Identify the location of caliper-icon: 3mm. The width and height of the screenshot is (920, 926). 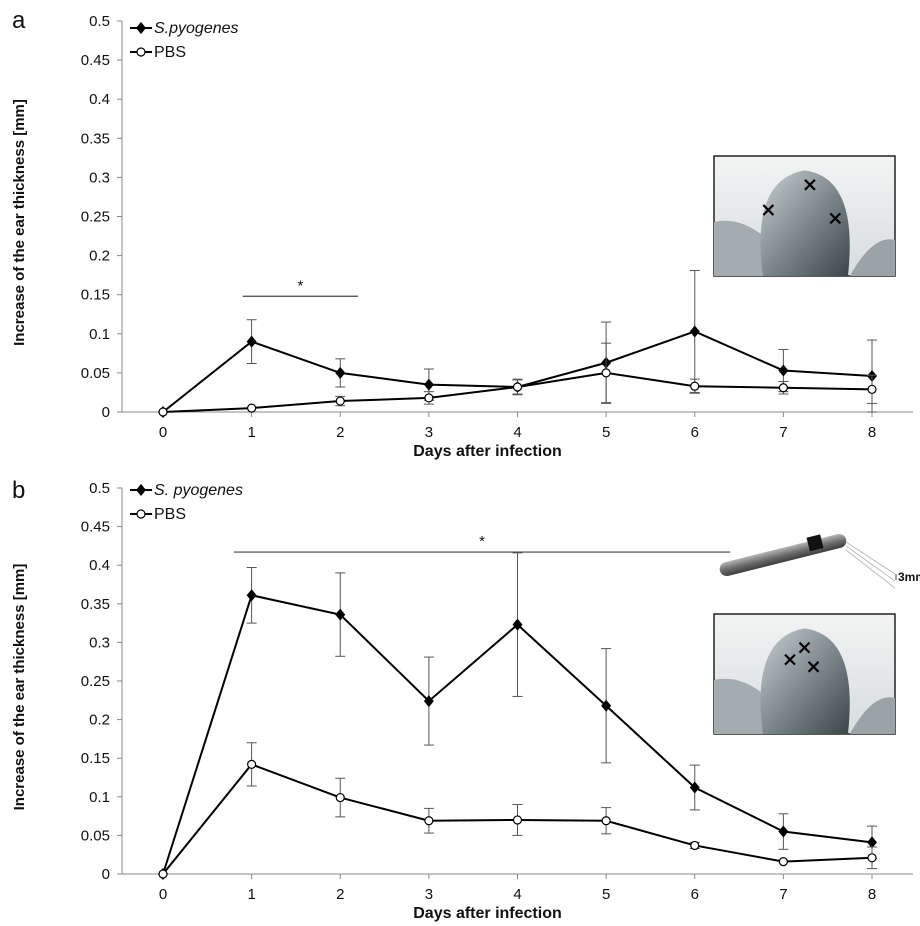
(819, 561).